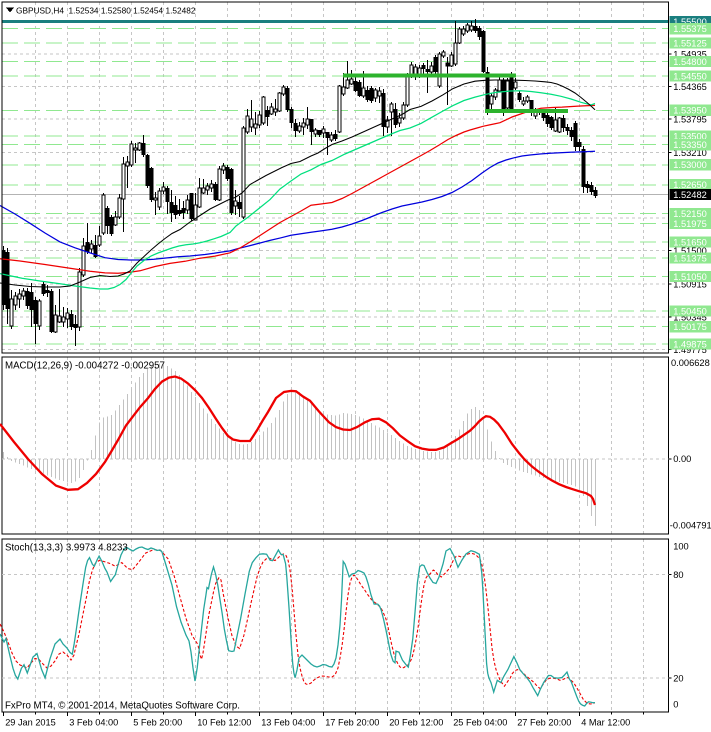 This screenshot has height=732, width=711. I want to click on svg-text: 1.52482, so click(690, 195).